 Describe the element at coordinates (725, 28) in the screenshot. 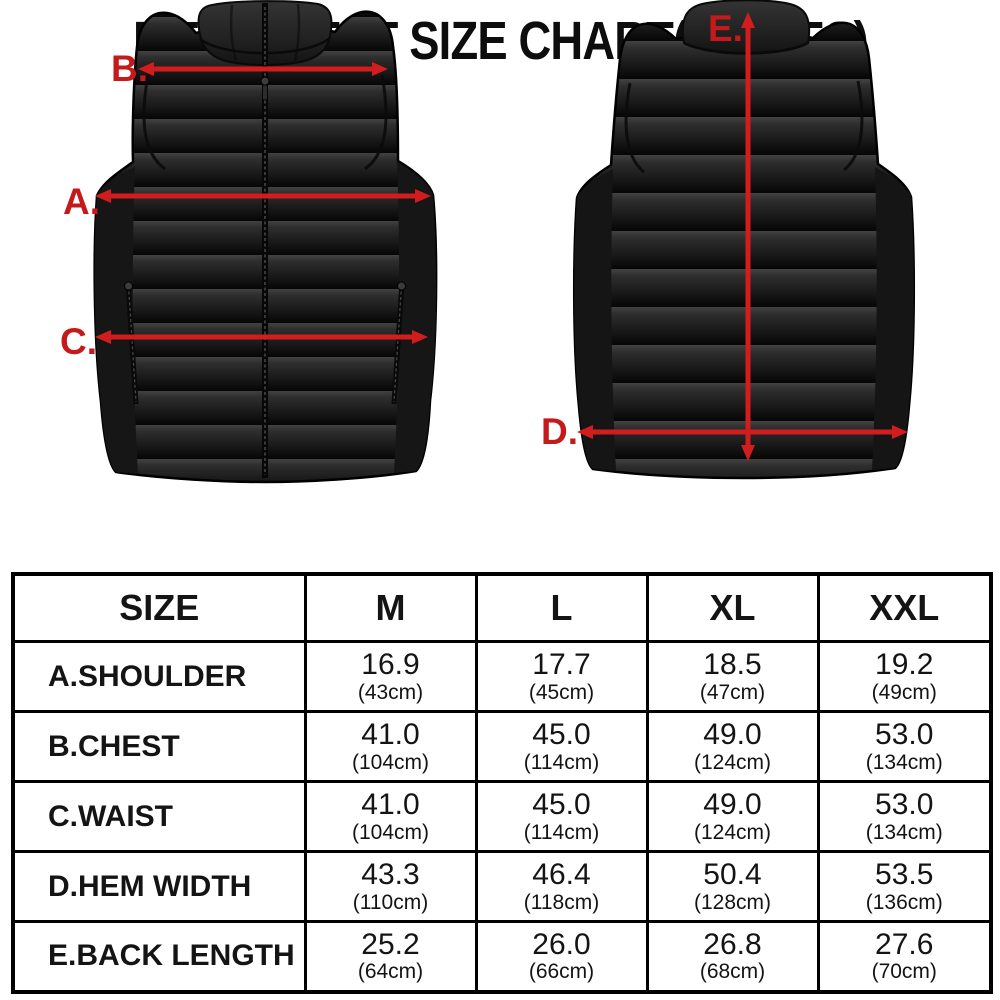

I see `label-e: E.` at that location.